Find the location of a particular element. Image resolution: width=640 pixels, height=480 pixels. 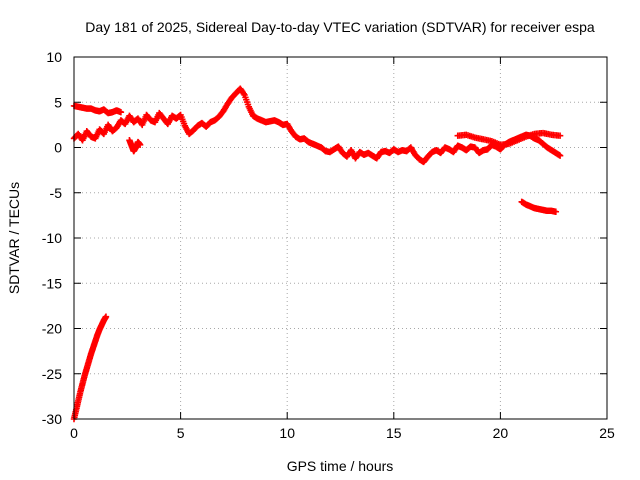

x-tick-label: 10 is located at coordinates (287, 433).